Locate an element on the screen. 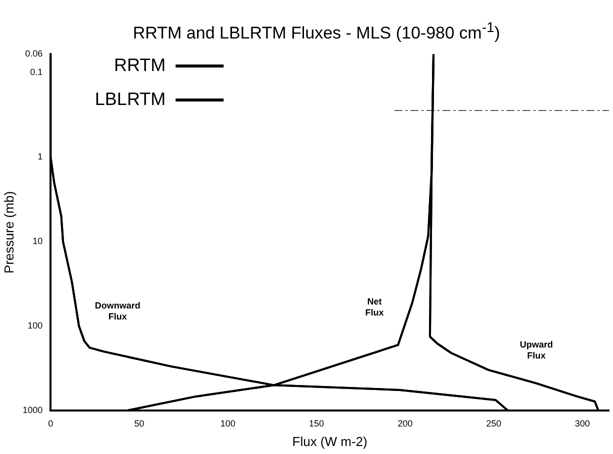 Image resolution: width=613 pixels, height=454 pixels. x-tick-label: 300 is located at coordinates (582, 423).